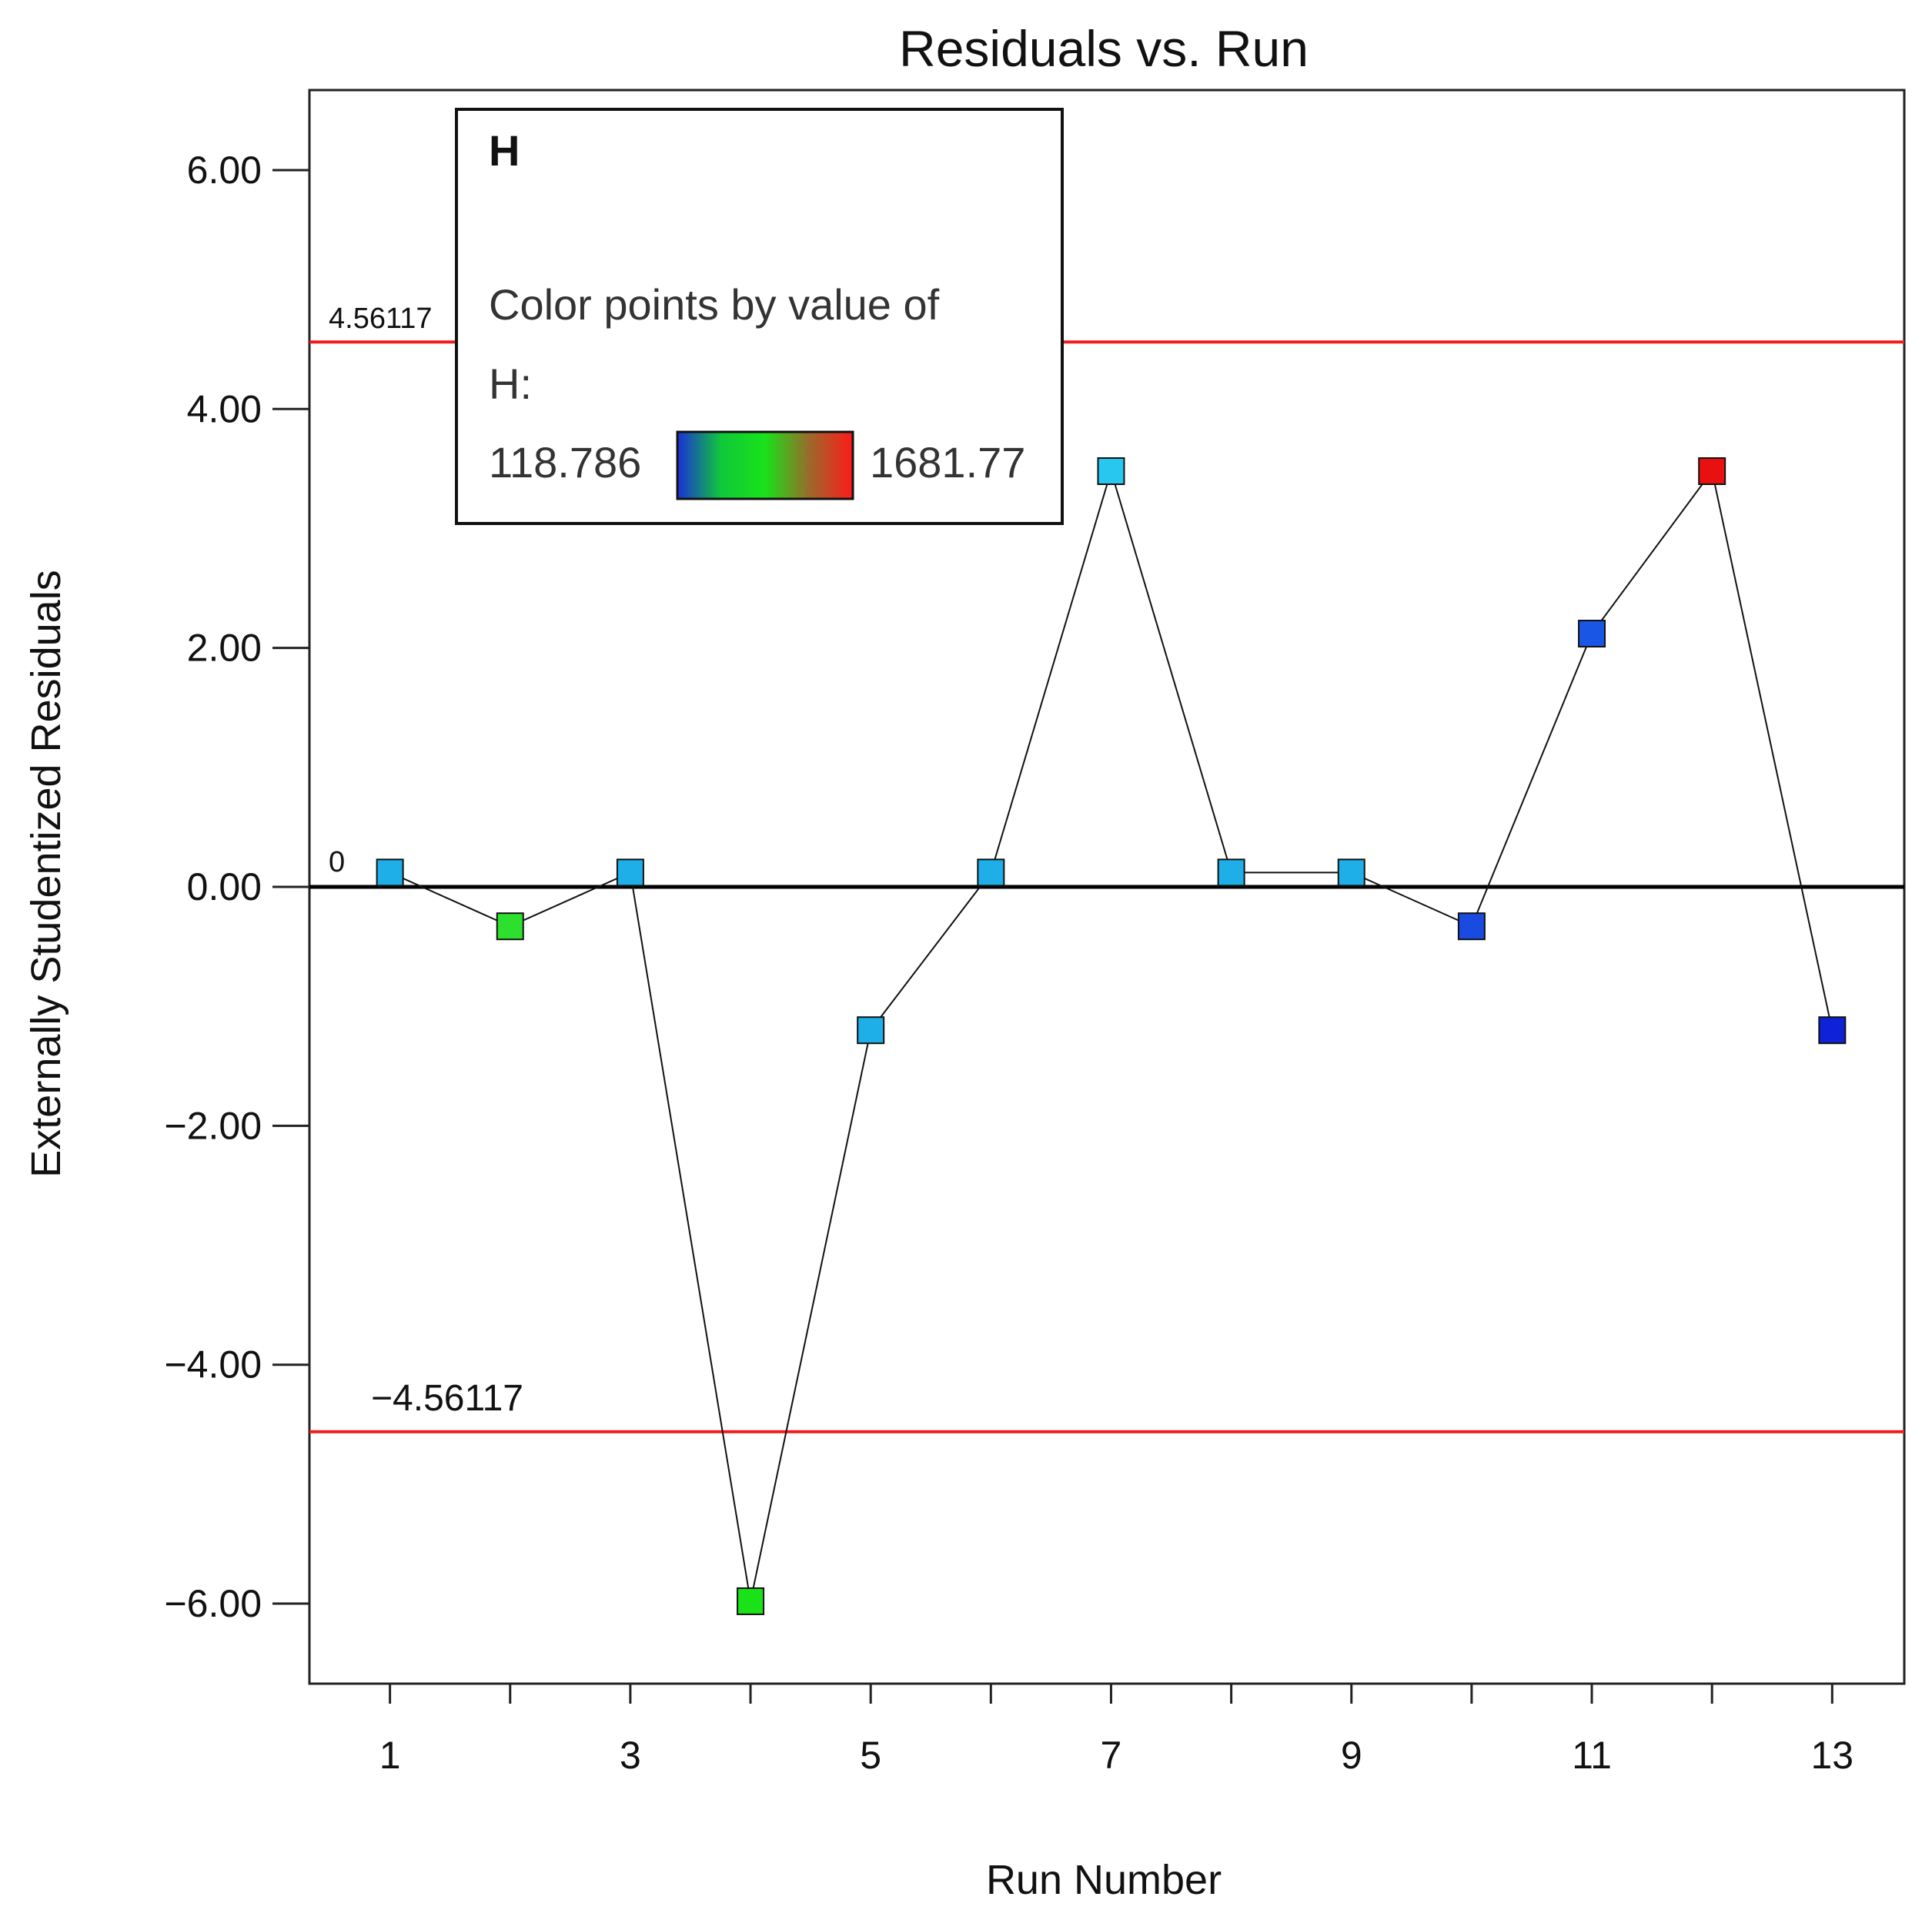  What do you see at coordinates (1116, 1730) in the screenshot?
I see `x-axis-ticks: 1 3 5 7 9 11 13` at bounding box center [1116, 1730].